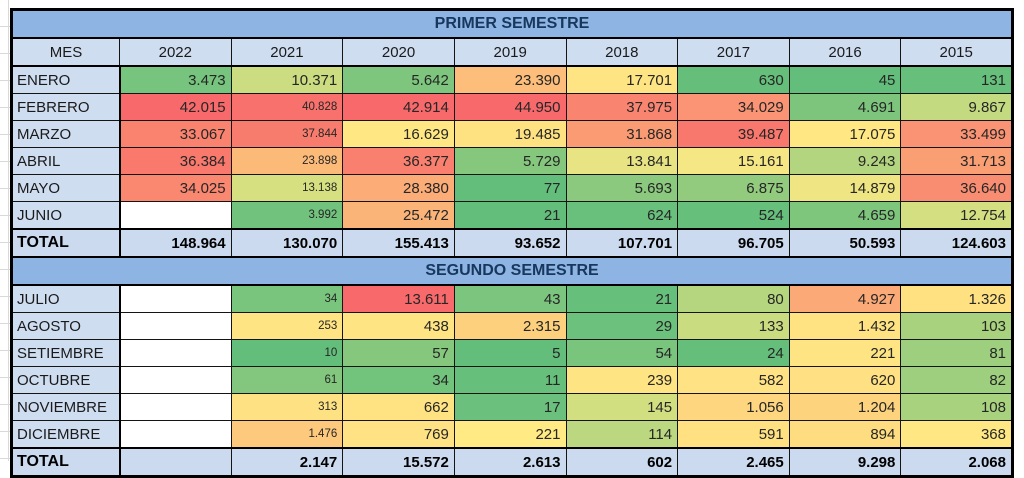 This screenshot has width=1024, height=478. Describe the element at coordinates (510, 79) in the screenshot. I see `cell-enero-2019: 23.390` at that location.